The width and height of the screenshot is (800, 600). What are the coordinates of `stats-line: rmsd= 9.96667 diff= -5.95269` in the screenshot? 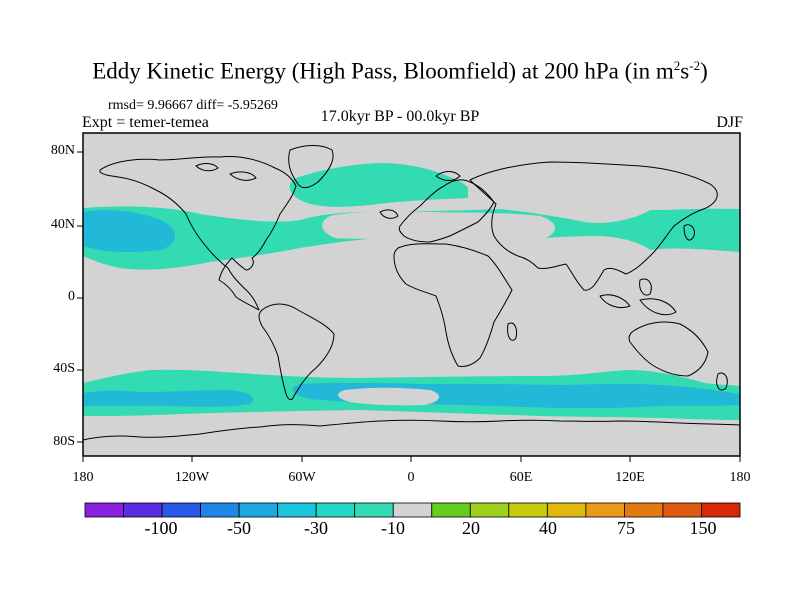 It's located at (193, 105).